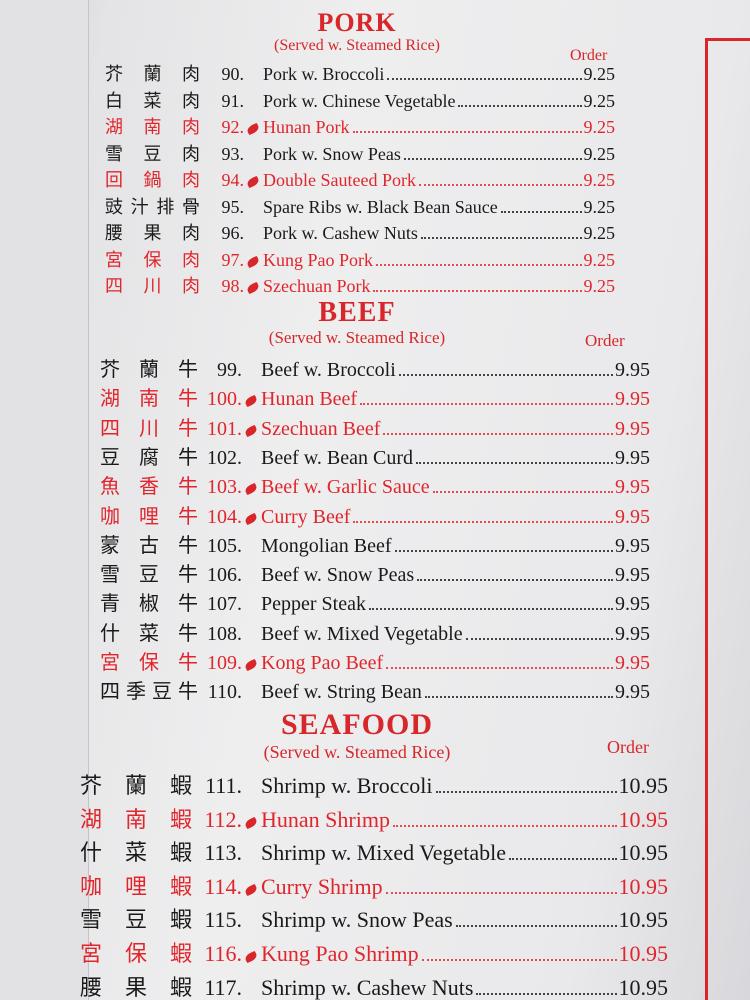 This screenshot has width=750, height=1000. I want to click on chinese-char: 芥, so click(114, 74).